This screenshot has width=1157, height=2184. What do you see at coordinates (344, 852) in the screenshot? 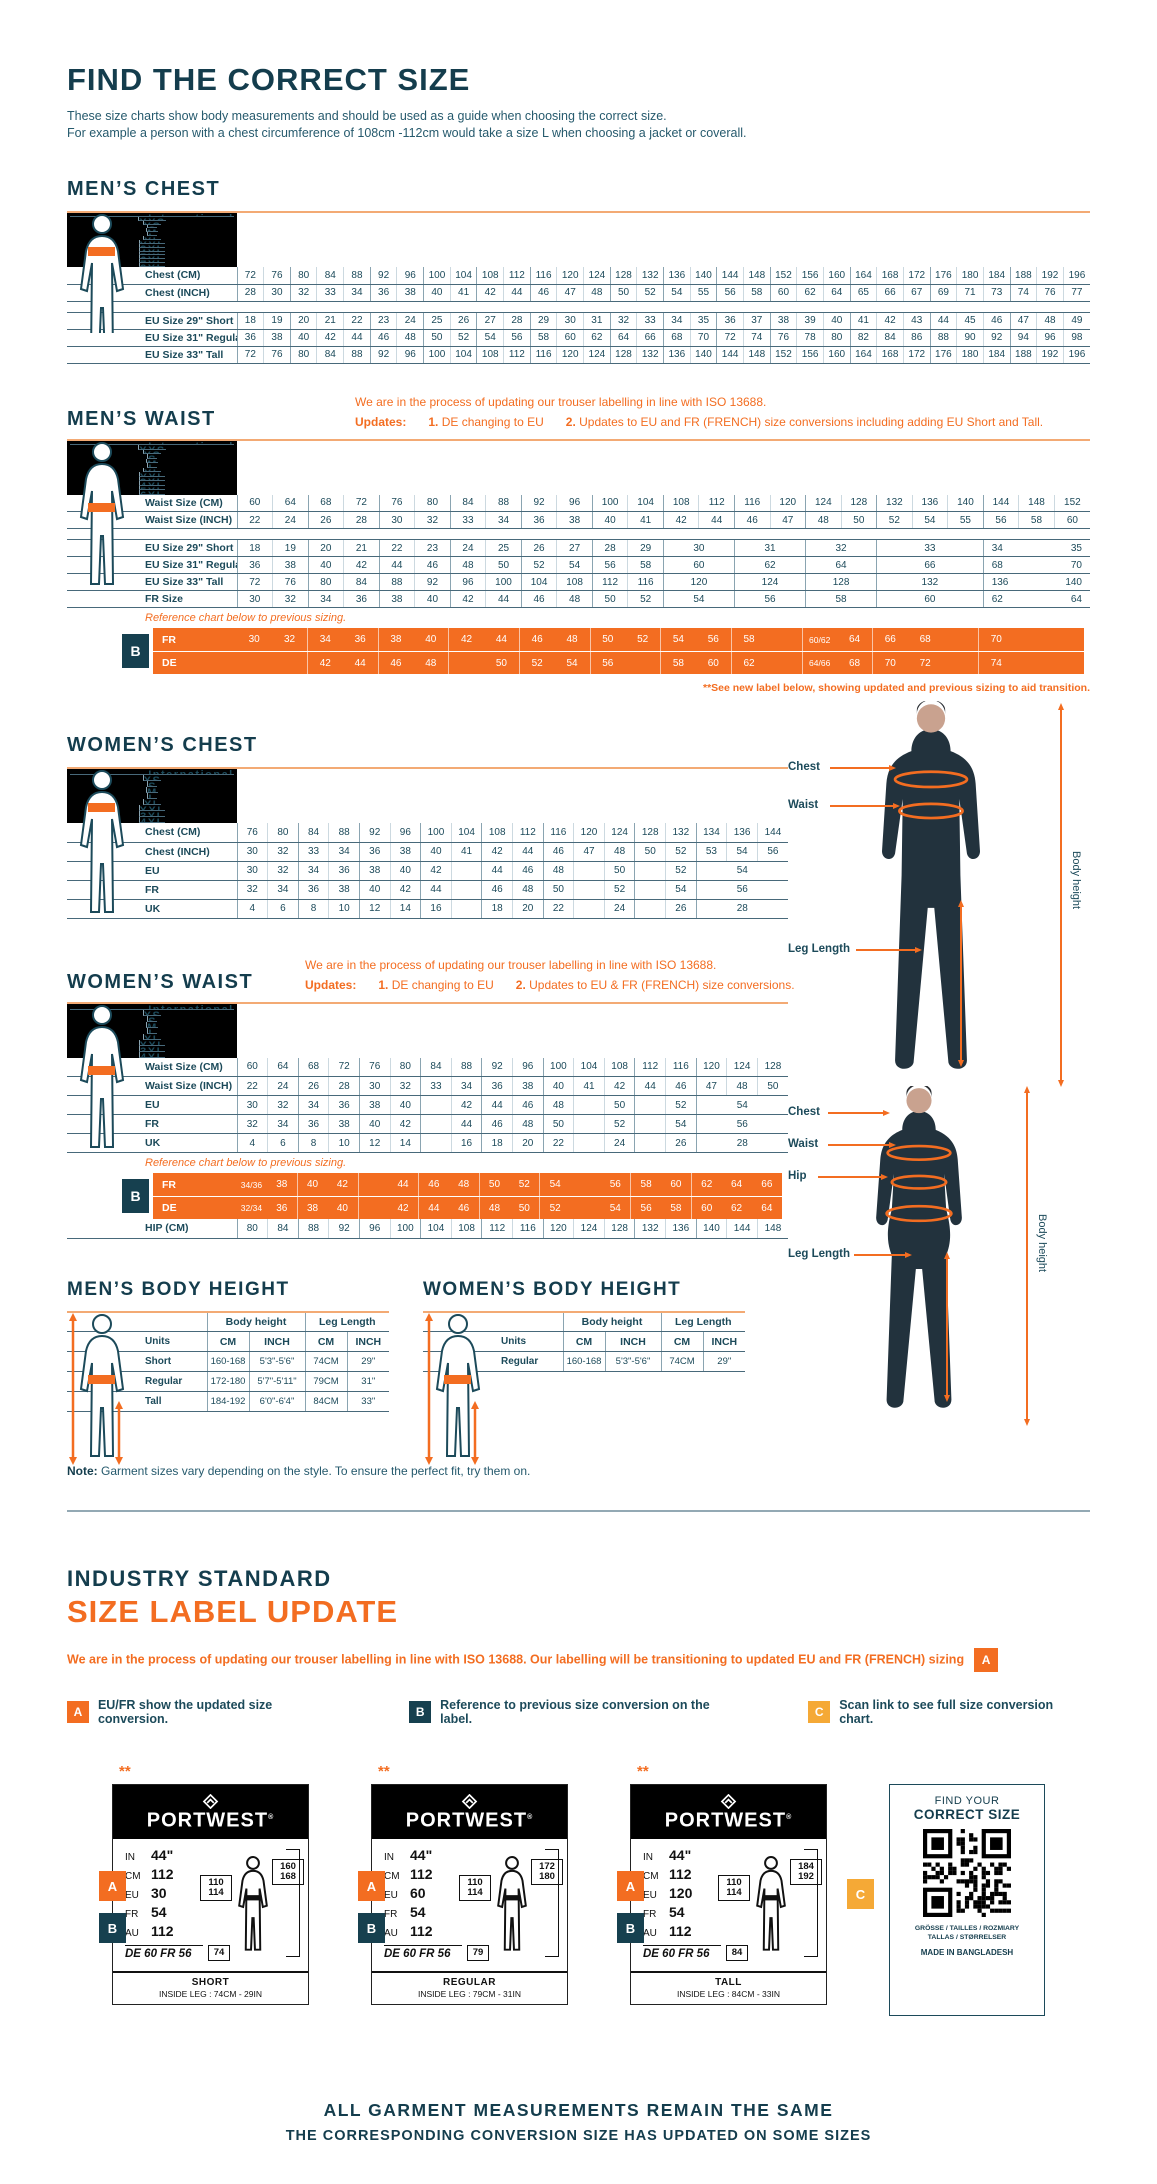
I see `table-cell: 34` at bounding box center [344, 852].